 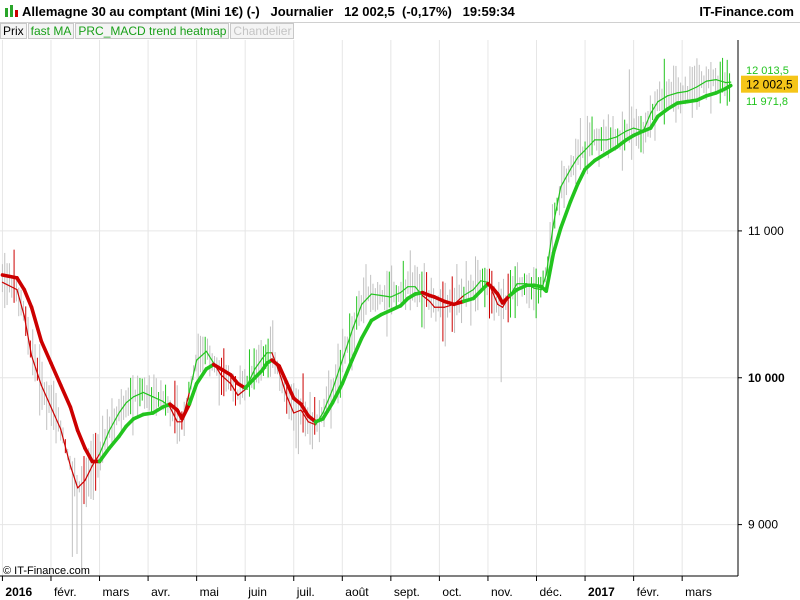 I want to click on x-tick-label: déc., so click(x=551, y=592).